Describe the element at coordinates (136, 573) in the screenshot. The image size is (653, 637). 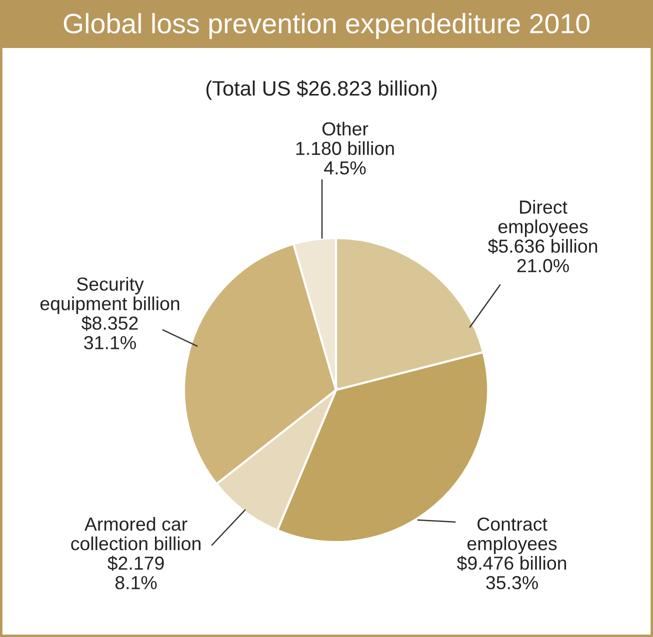
I see `data-label: $2.179 8.1%` at that location.